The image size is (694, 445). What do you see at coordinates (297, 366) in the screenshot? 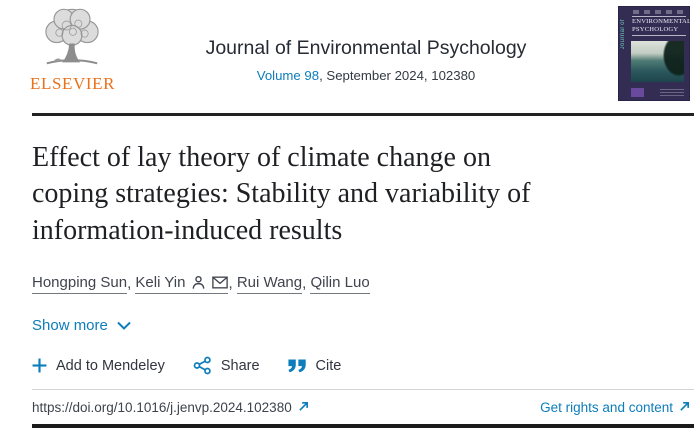
I see `cite-quote-icon` at bounding box center [297, 366].